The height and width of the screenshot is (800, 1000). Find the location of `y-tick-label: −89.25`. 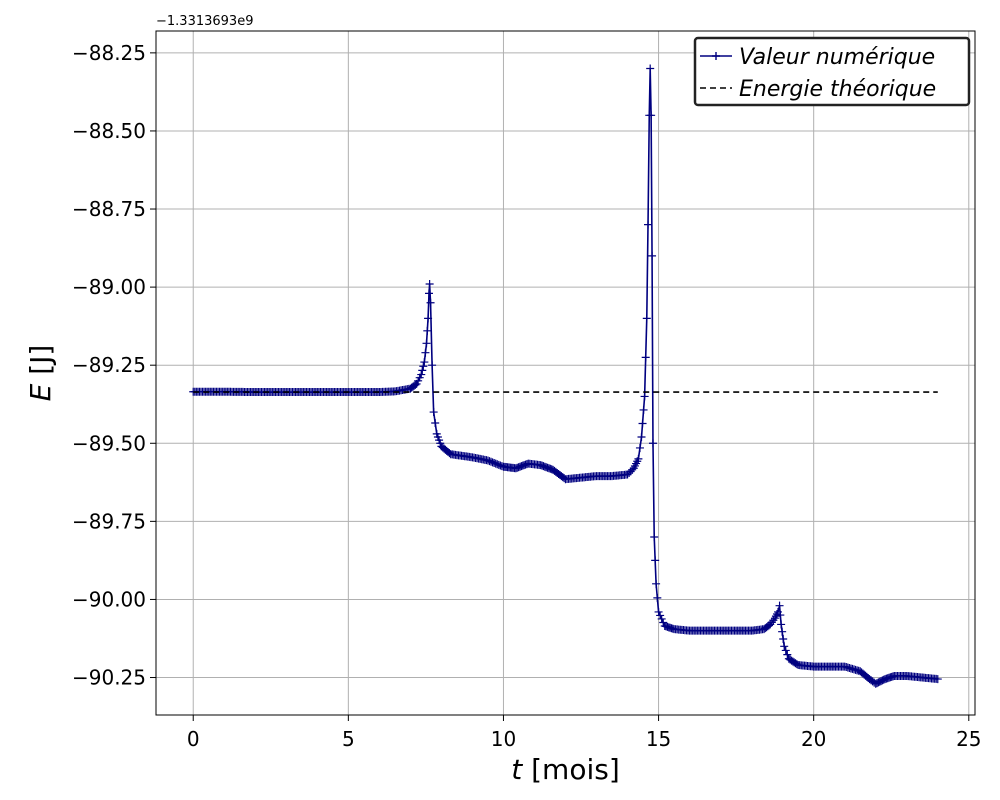

y-tick-label: −89.25 is located at coordinates (109, 365).